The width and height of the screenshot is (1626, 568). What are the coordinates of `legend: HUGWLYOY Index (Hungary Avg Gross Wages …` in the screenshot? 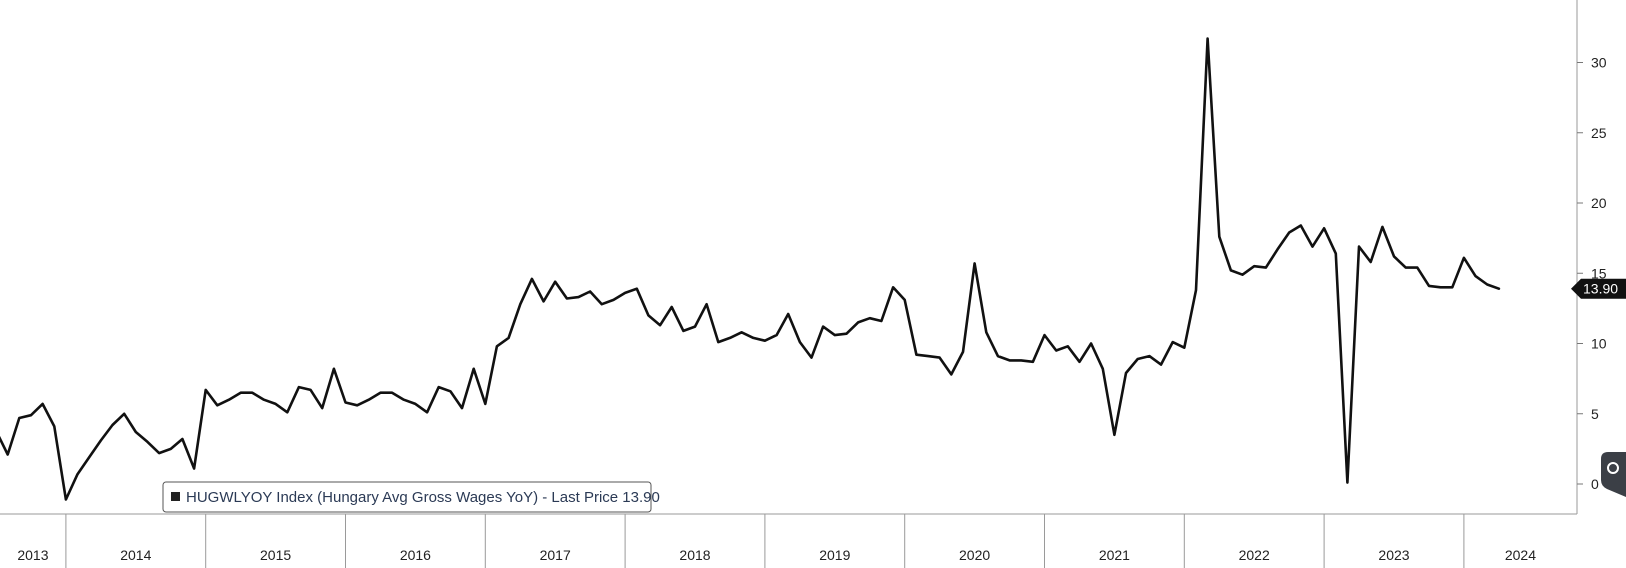 It's located at (411, 497).